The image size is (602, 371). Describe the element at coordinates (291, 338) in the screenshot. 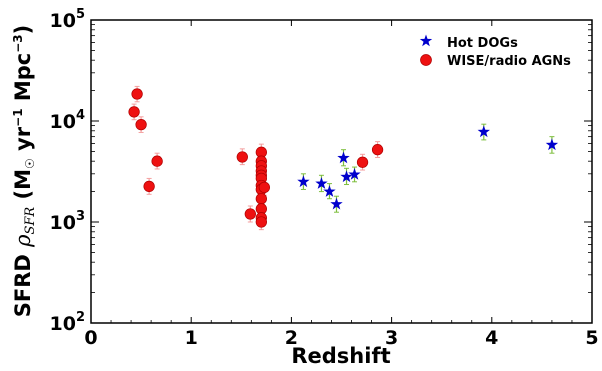

I see `x-tick-label-2: 2` at that location.